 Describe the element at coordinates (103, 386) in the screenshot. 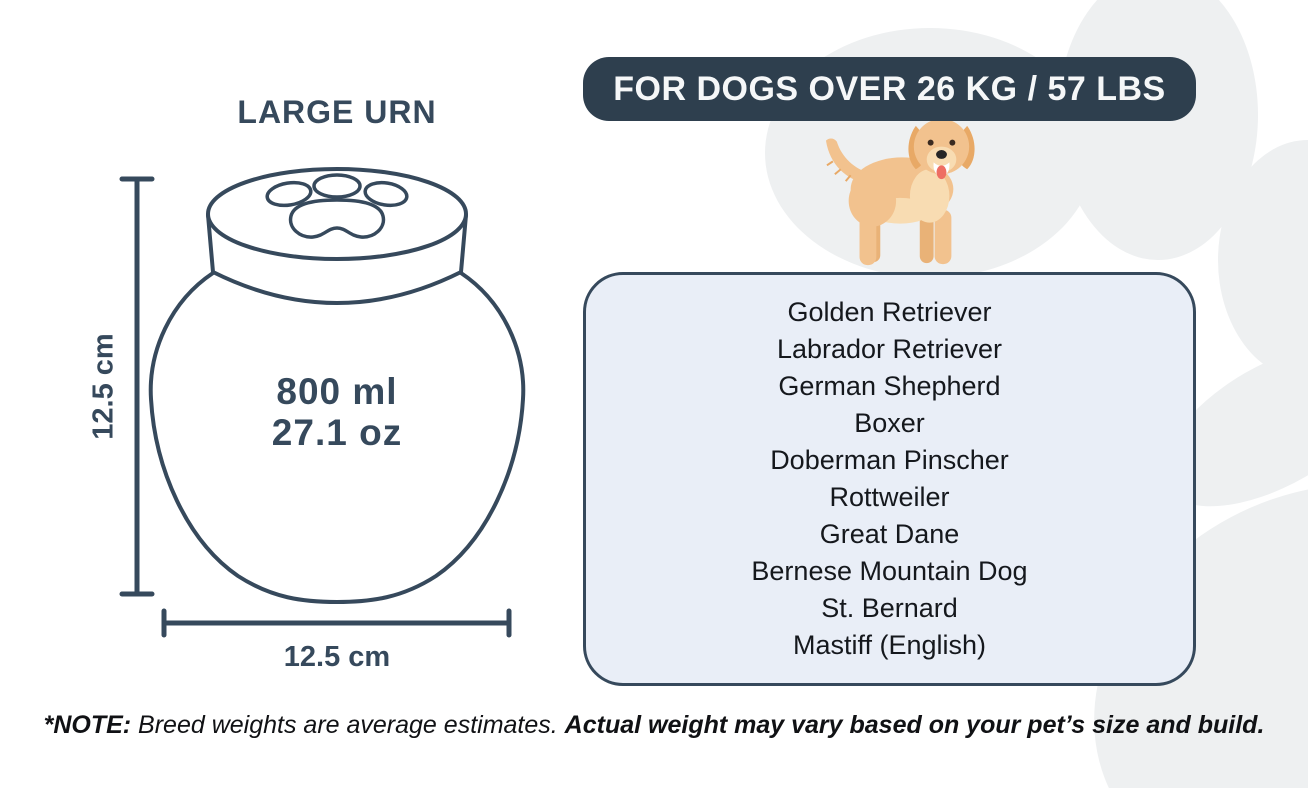

I see `height-dimension-label: 12.5 cm` at that location.